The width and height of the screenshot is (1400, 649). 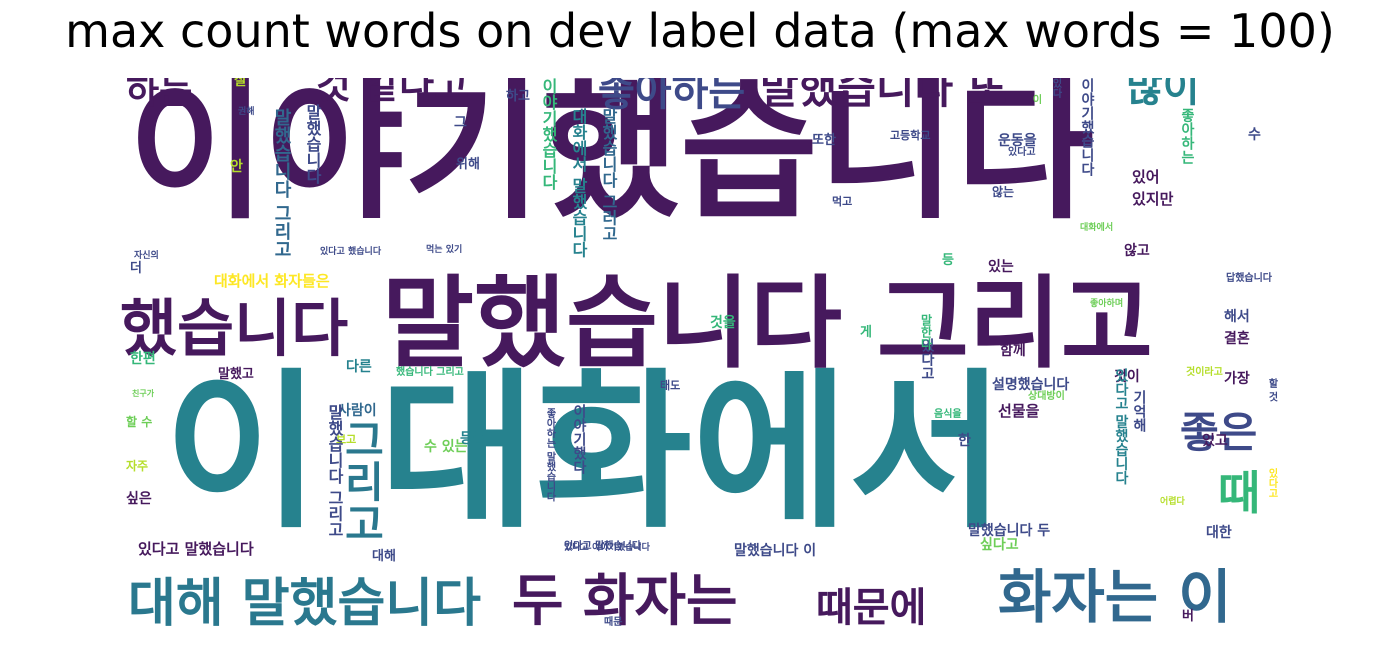 I want to click on cloud-word: 싶다고, so click(x=999, y=545).